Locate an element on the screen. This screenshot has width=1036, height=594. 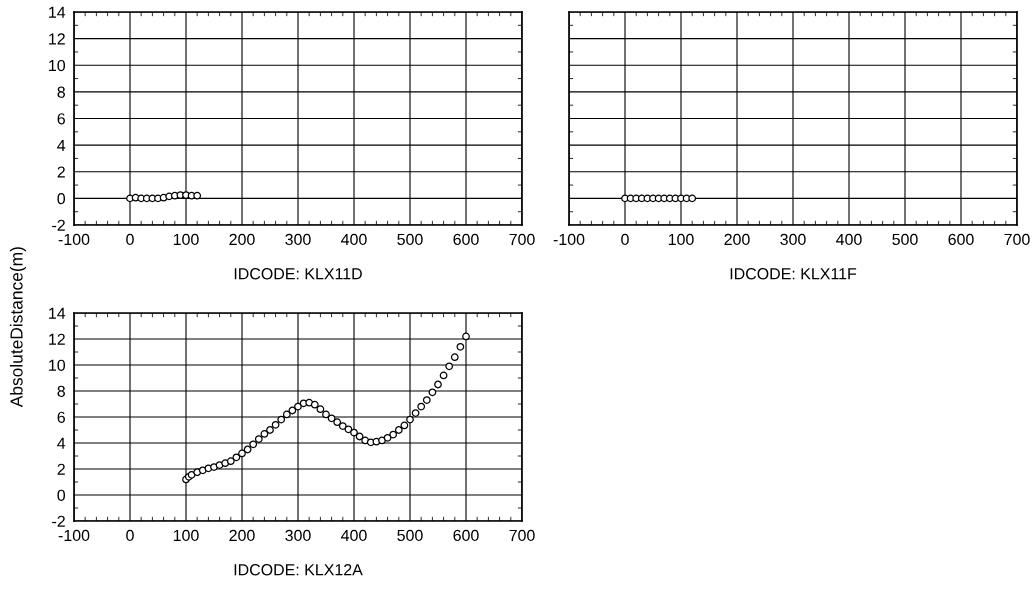
x-axis-title: IDCODE: KLX11F is located at coordinates (793, 274).